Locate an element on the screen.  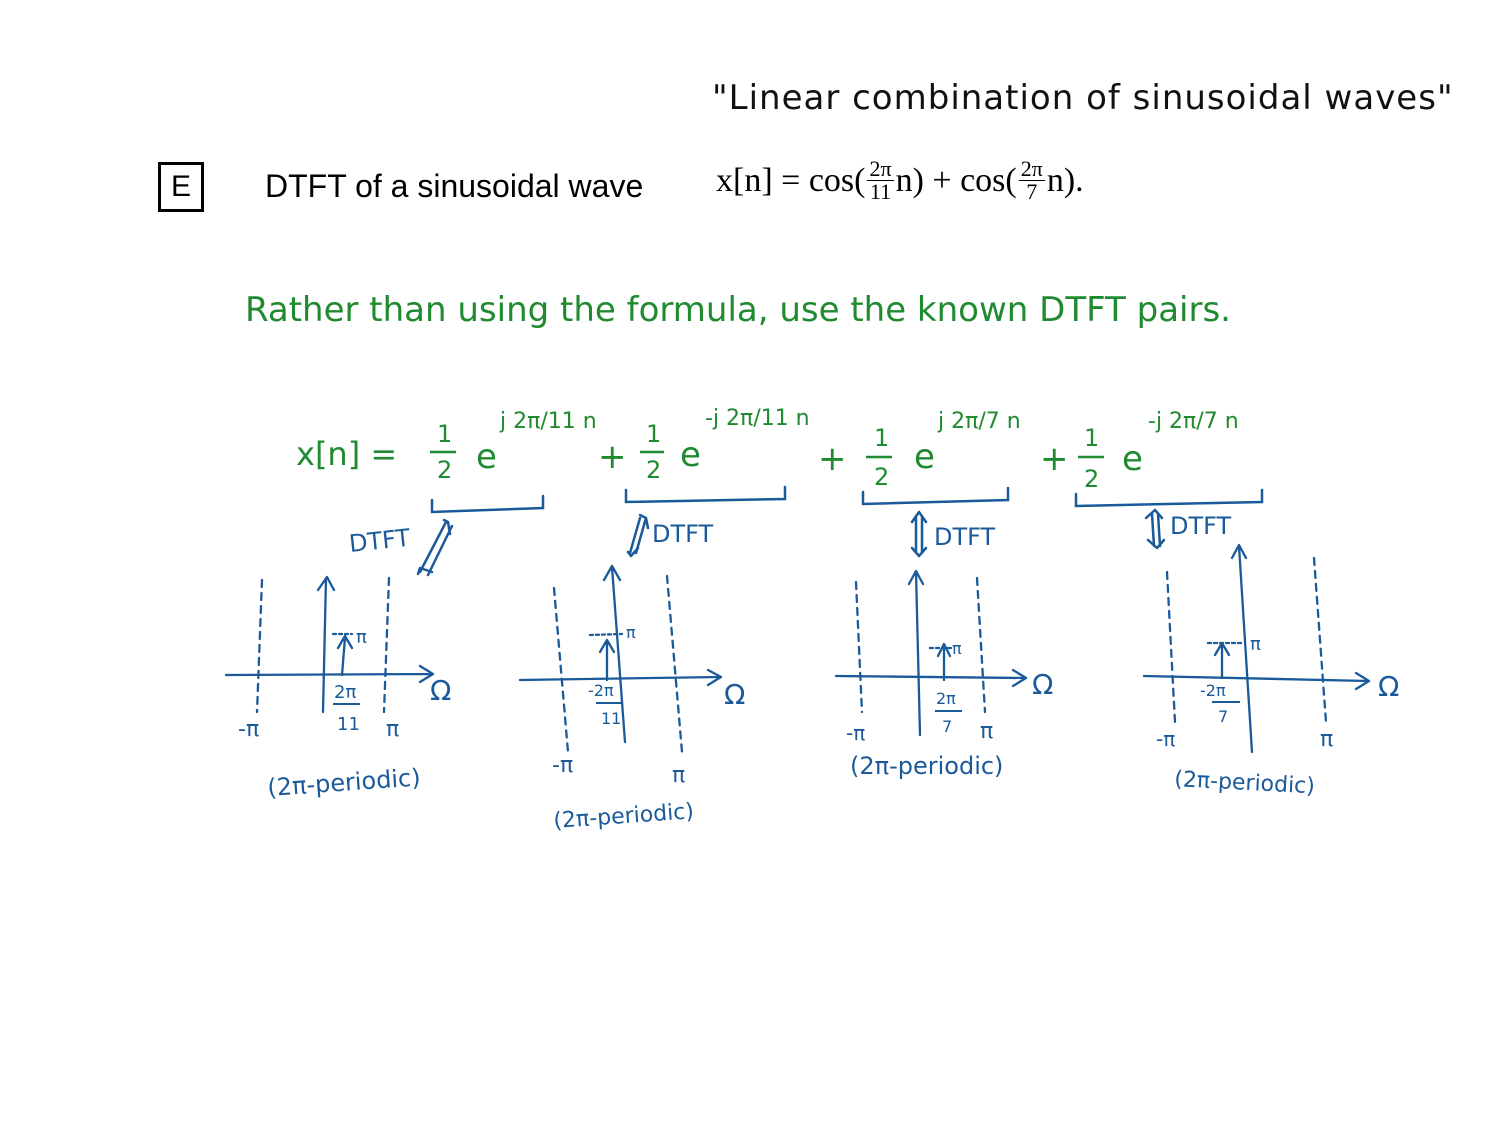
plot3-pos-pi-dashed is located at coordinates (981, 645).